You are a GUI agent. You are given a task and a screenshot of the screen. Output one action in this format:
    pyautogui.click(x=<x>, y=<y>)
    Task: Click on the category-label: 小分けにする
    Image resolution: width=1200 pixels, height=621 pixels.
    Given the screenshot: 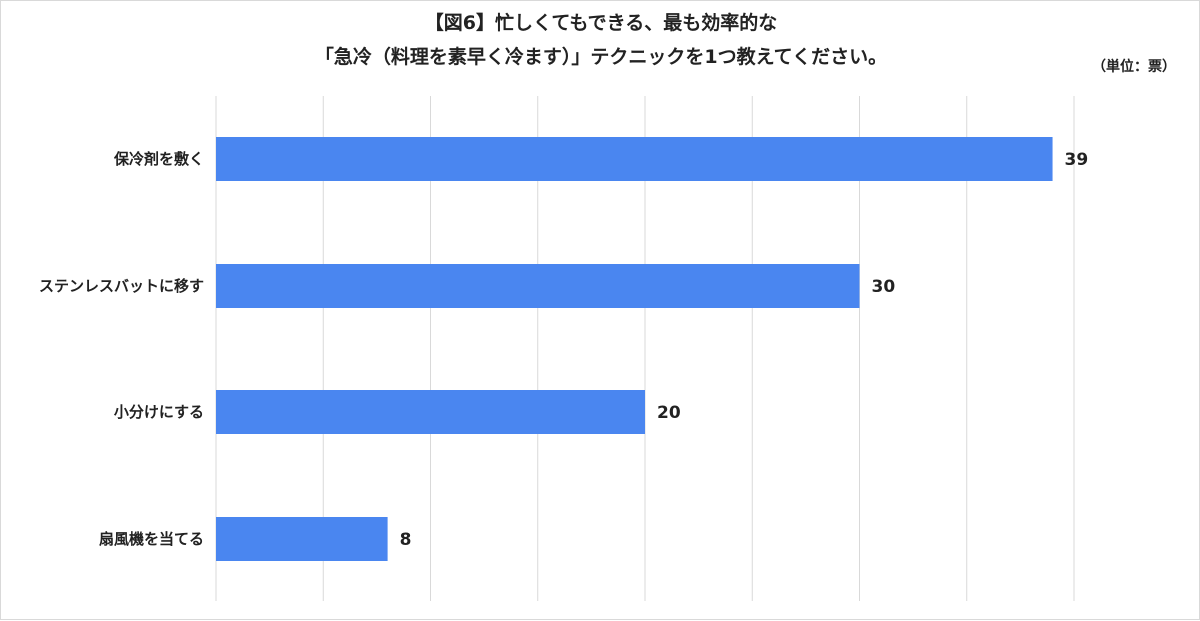 What is the action you would take?
    pyautogui.click(x=159, y=412)
    